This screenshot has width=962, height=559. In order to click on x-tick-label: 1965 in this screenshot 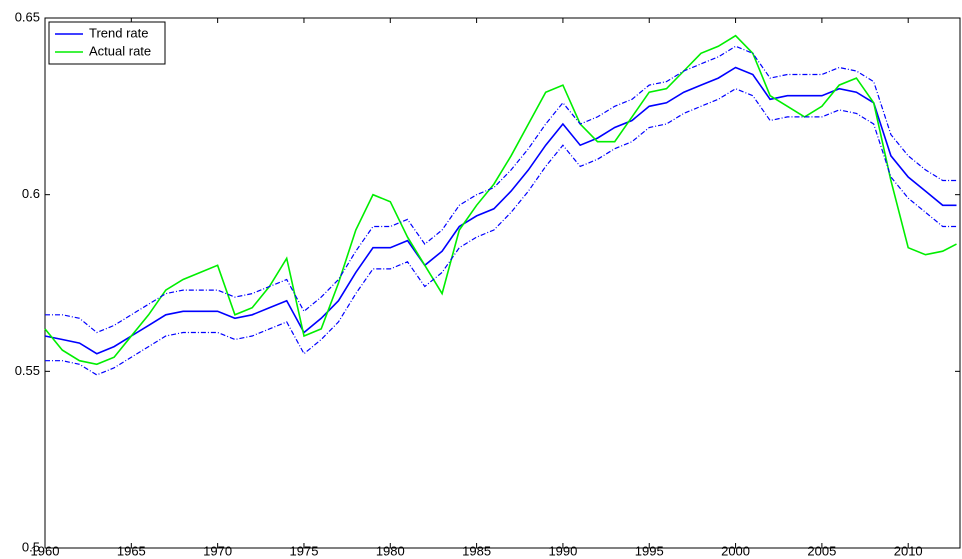, I will do `click(131, 550)`.